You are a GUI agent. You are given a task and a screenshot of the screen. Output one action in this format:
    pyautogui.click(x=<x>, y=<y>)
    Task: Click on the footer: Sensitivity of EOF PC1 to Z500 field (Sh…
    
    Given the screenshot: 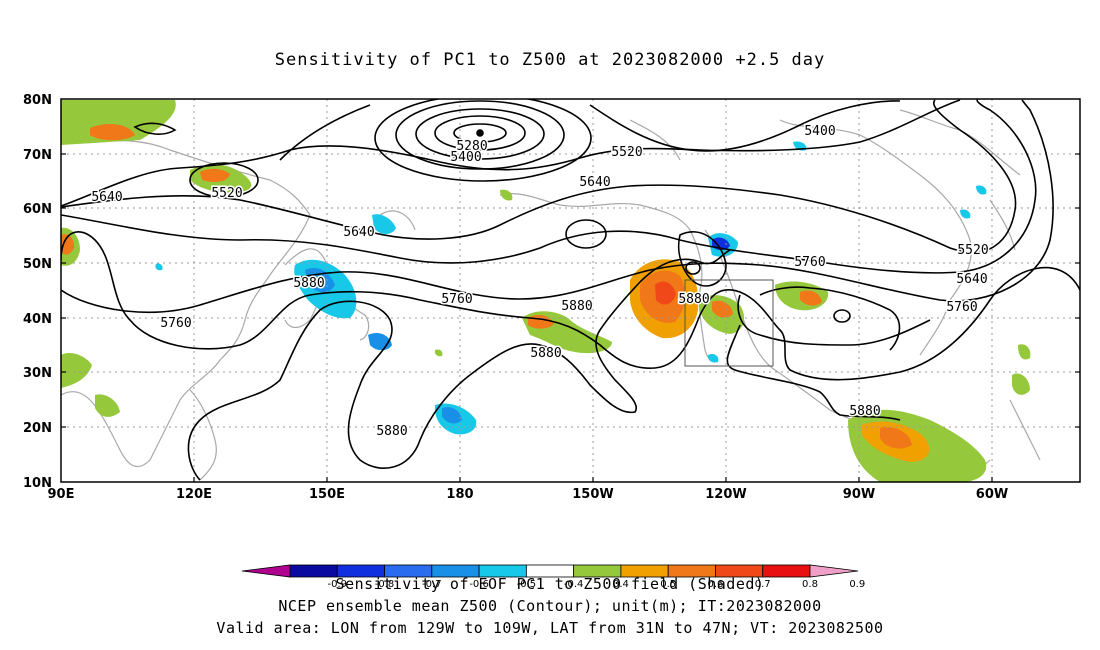 What is the action you would take?
    pyautogui.click(x=550, y=606)
    